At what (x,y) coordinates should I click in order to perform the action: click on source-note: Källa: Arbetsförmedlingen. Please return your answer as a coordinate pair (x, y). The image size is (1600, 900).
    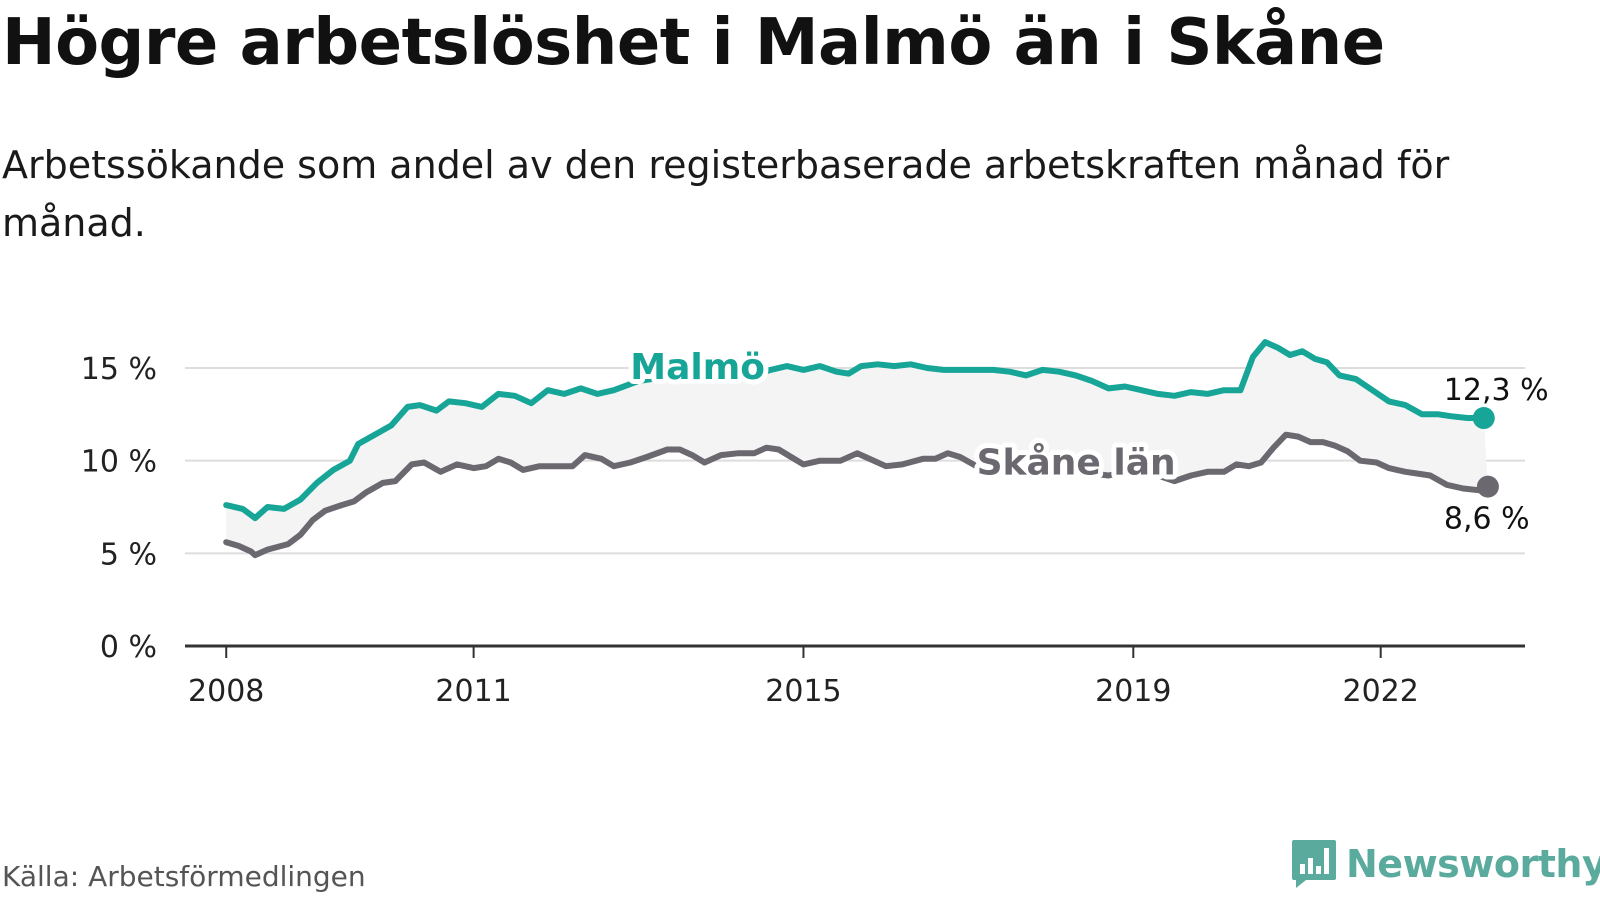
    Looking at the image, I should click on (184, 876).